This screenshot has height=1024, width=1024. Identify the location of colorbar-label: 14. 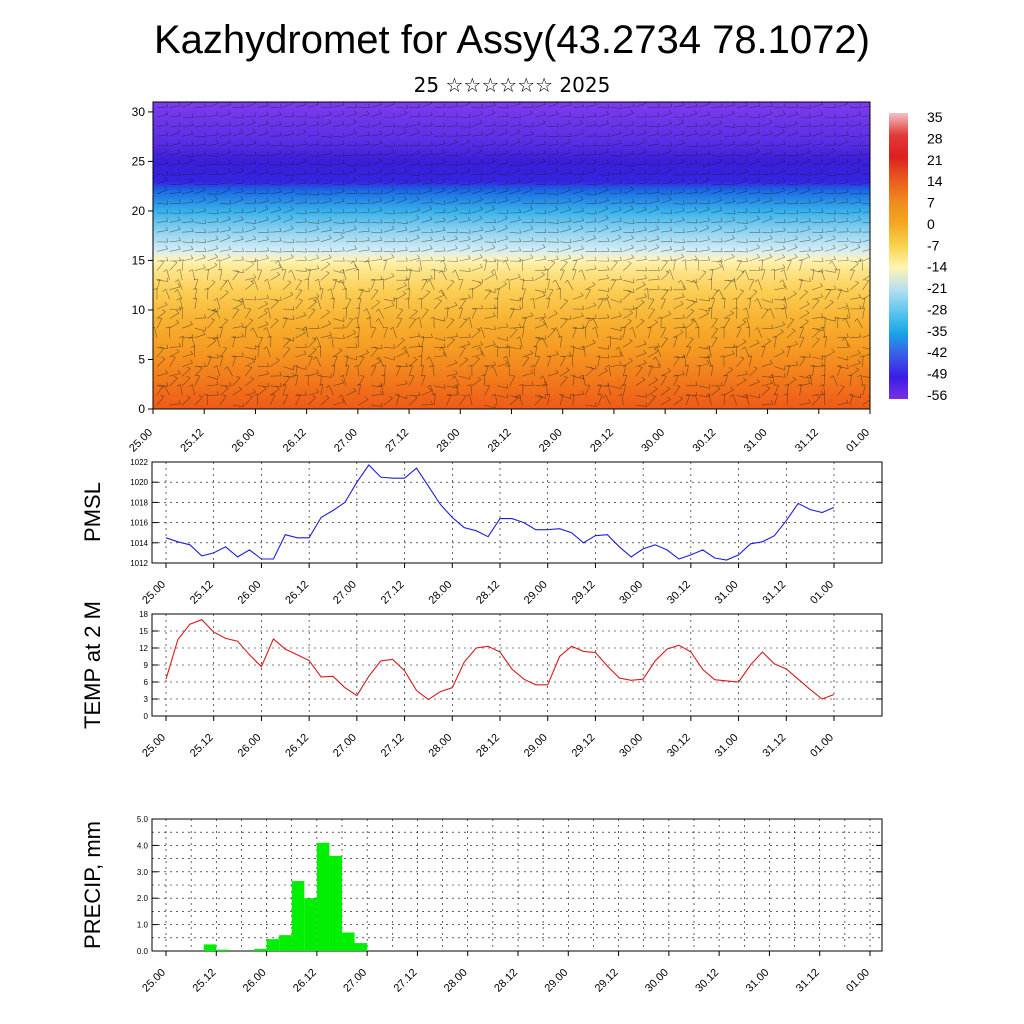
(935, 181).